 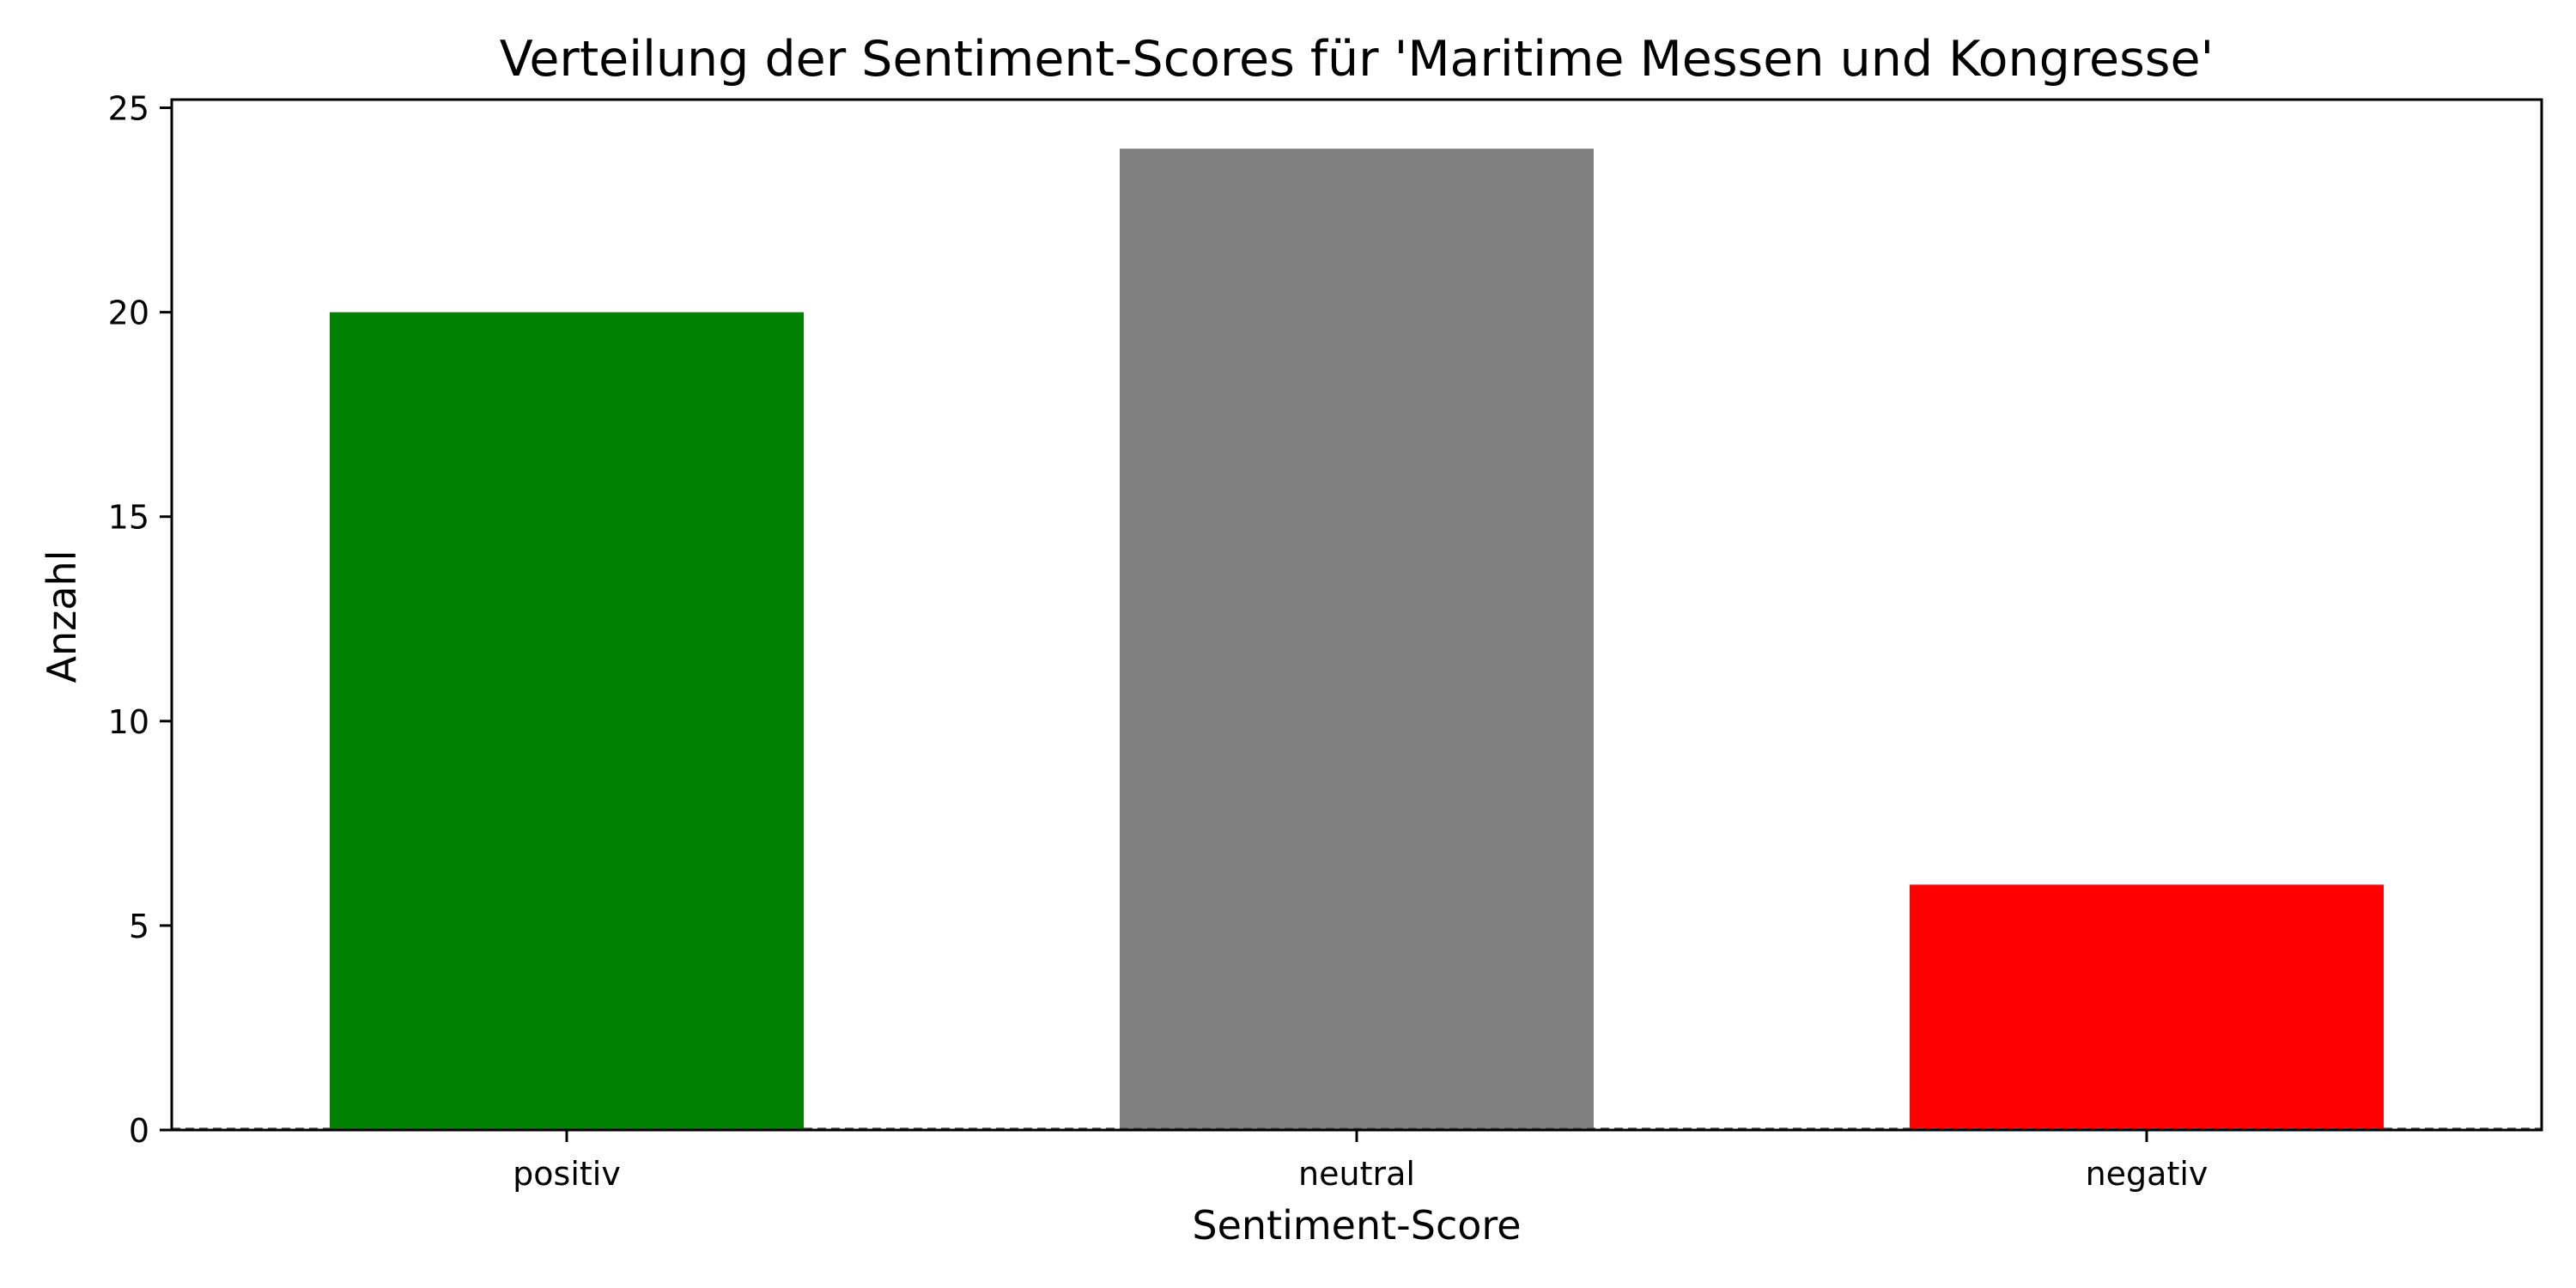 What do you see at coordinates (62, 616) in the screenshot?
I see `y-axis-label: Anzahl` at bounding box center [62, 616].